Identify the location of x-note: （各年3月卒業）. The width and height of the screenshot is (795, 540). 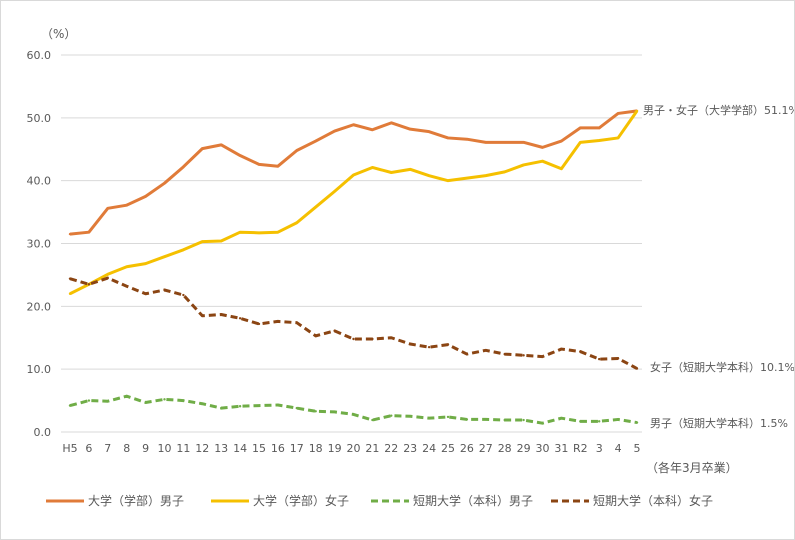
(692, 467).